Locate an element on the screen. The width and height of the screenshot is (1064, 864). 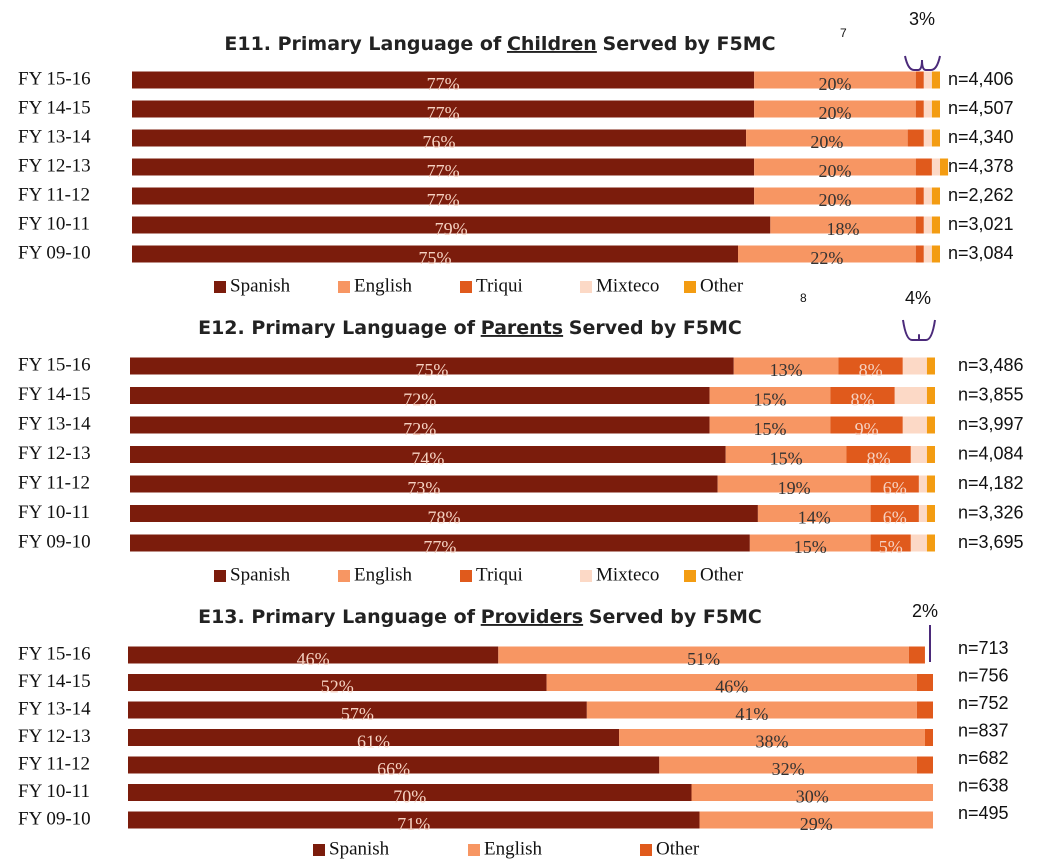
n-label: n=4,084 is located at coordinates (991, 453).